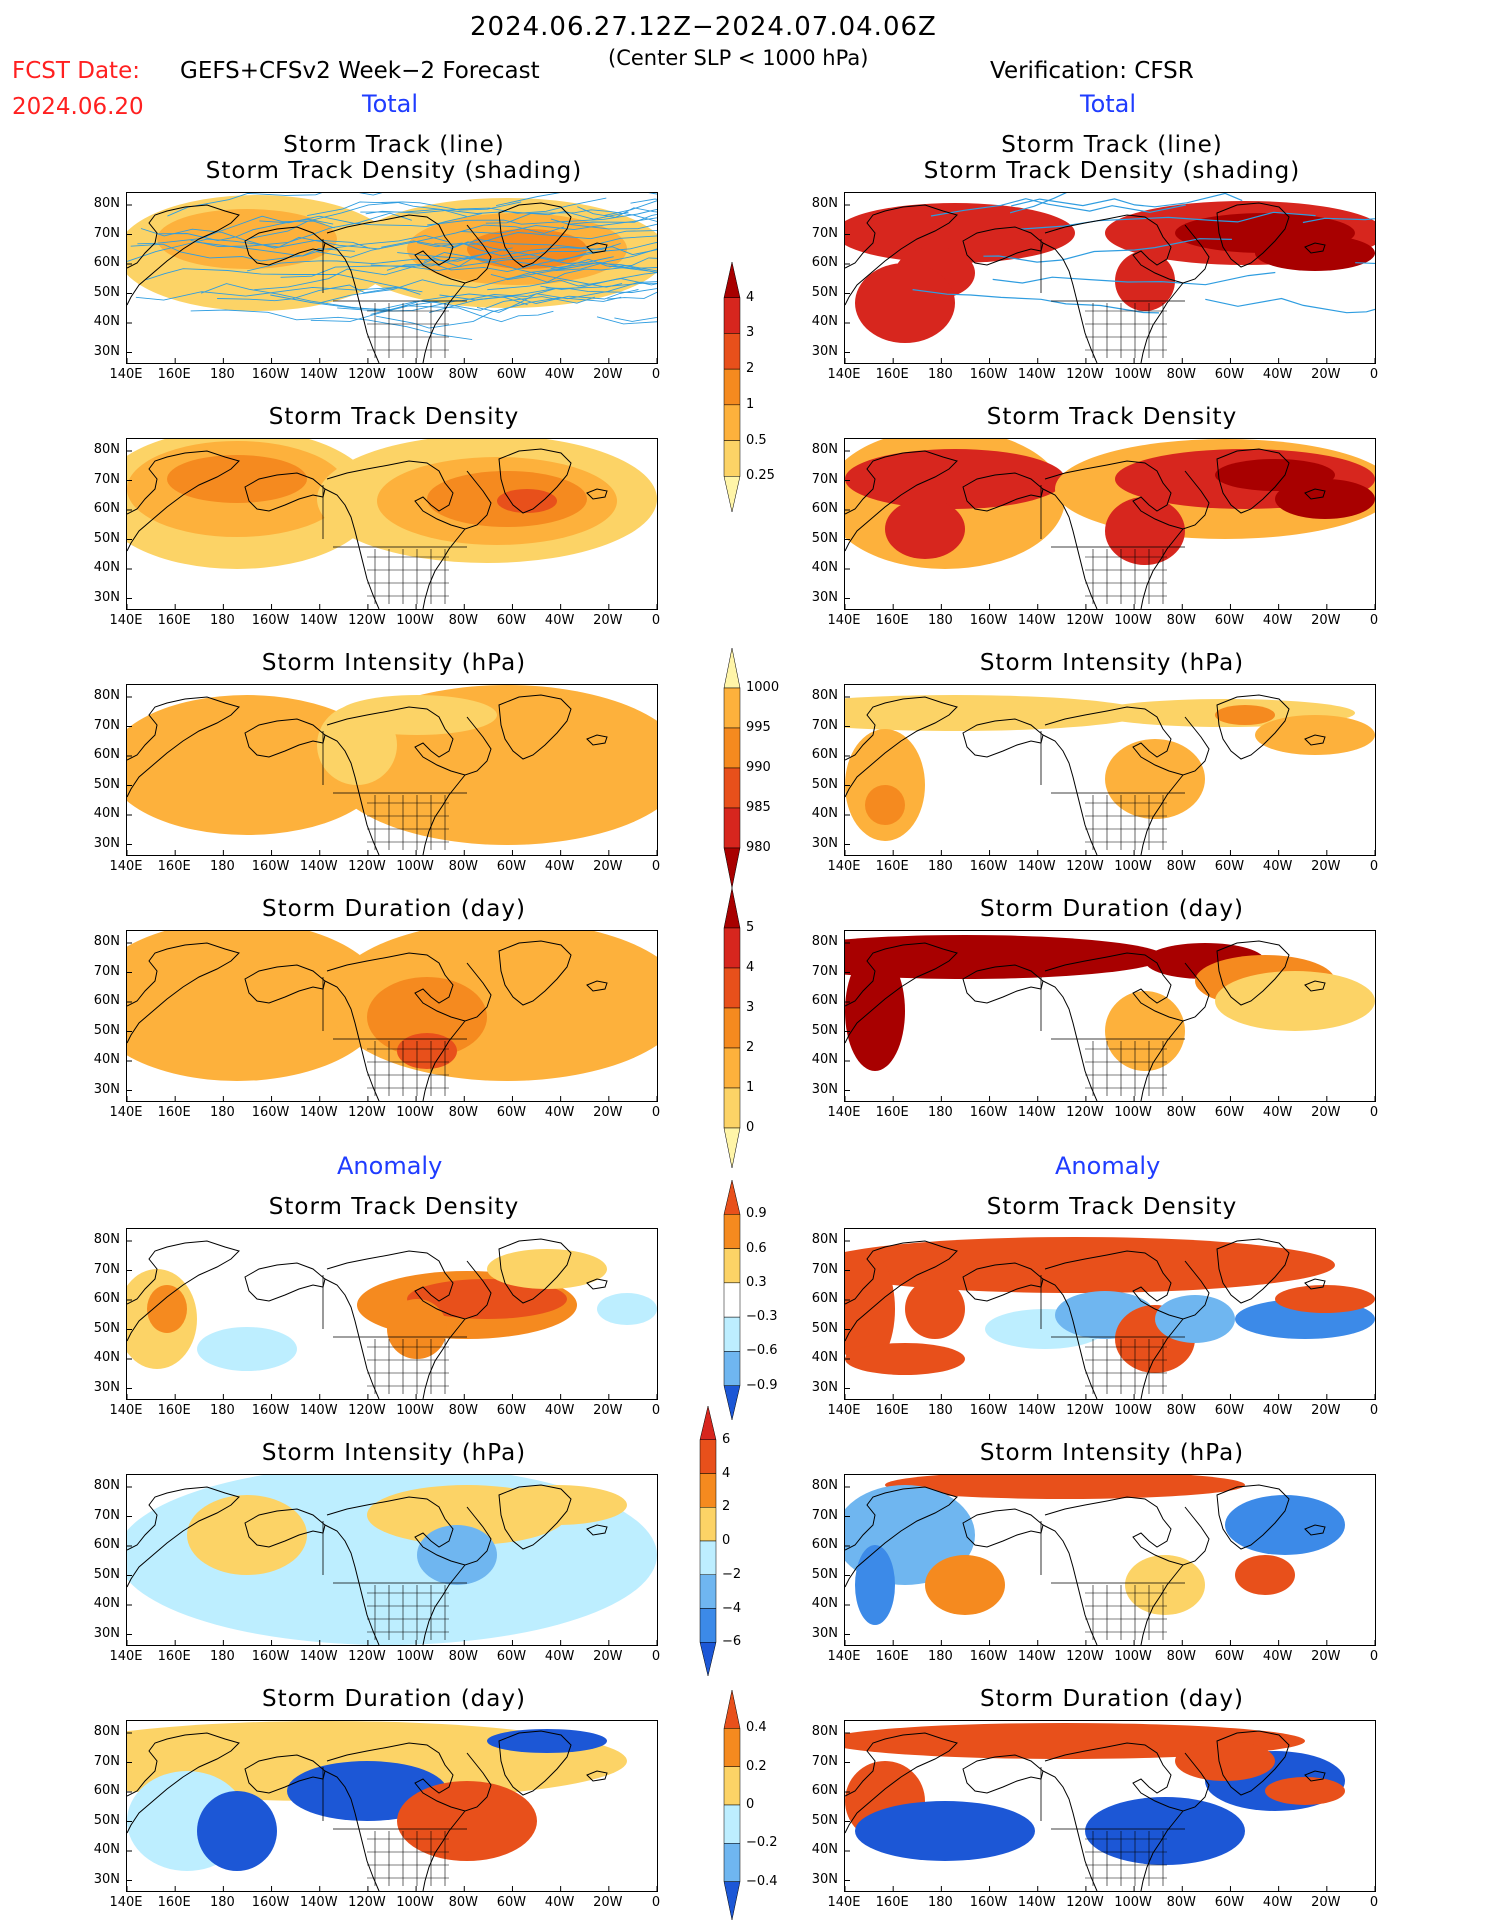 Image resolution: width=1487 pixels, height=1925 pixels. I want to click on section-anomaly-right: Anomaly, so click(1108, 1166).